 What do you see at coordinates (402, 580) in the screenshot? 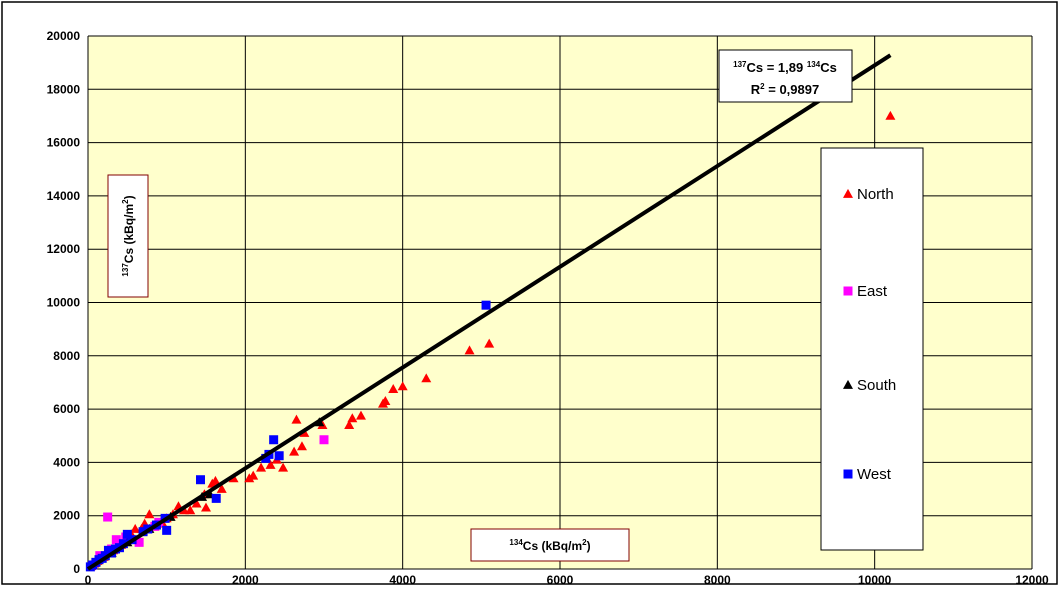
I see `x-tick-label: 4000` at bounding box center [402, 580].